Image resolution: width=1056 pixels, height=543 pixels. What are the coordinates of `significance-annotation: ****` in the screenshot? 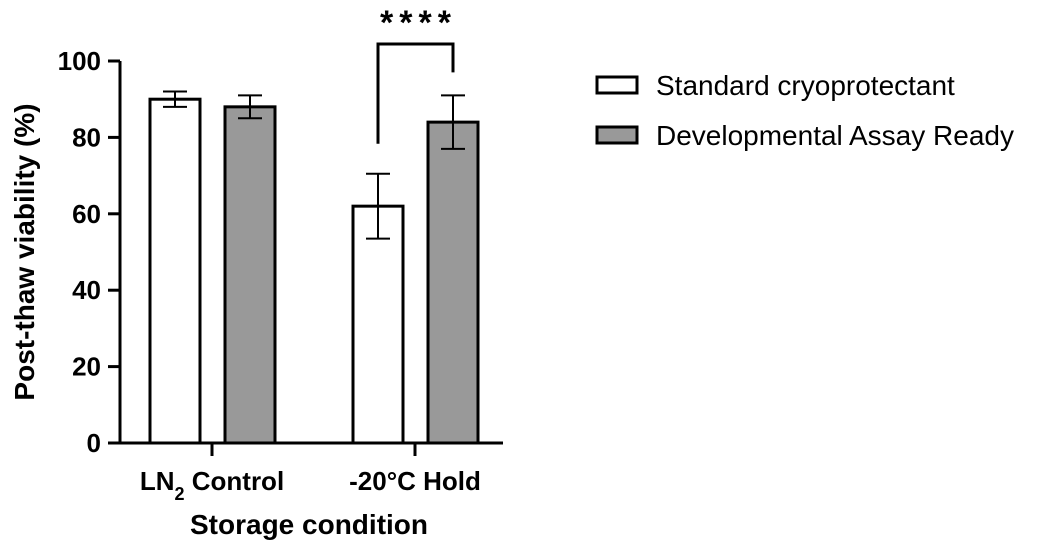 It's located at (416, 74).